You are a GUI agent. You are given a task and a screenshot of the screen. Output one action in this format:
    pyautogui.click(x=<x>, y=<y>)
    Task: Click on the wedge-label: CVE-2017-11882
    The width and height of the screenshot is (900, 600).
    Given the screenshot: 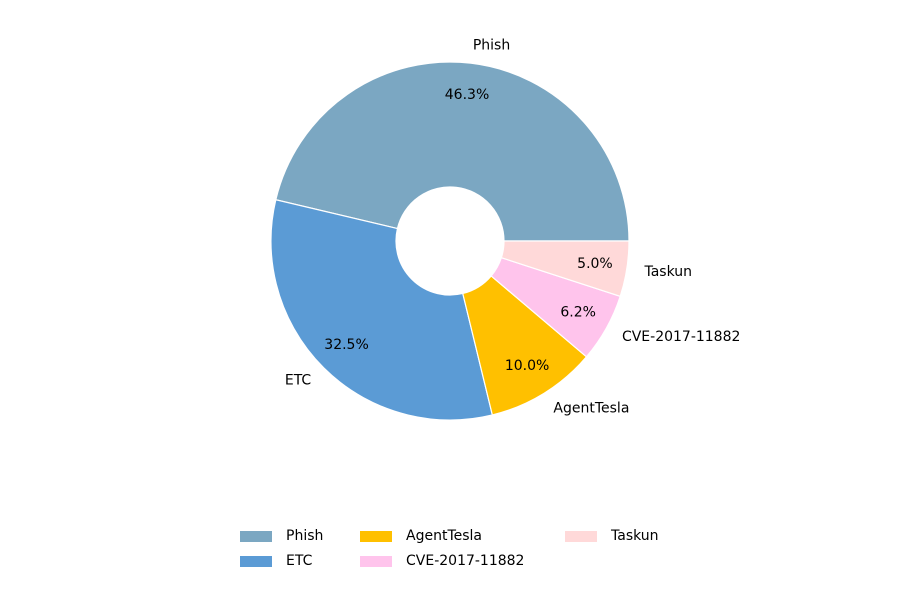 What is the action you would take?
    pyautogui.click(x=681, y=337)
    